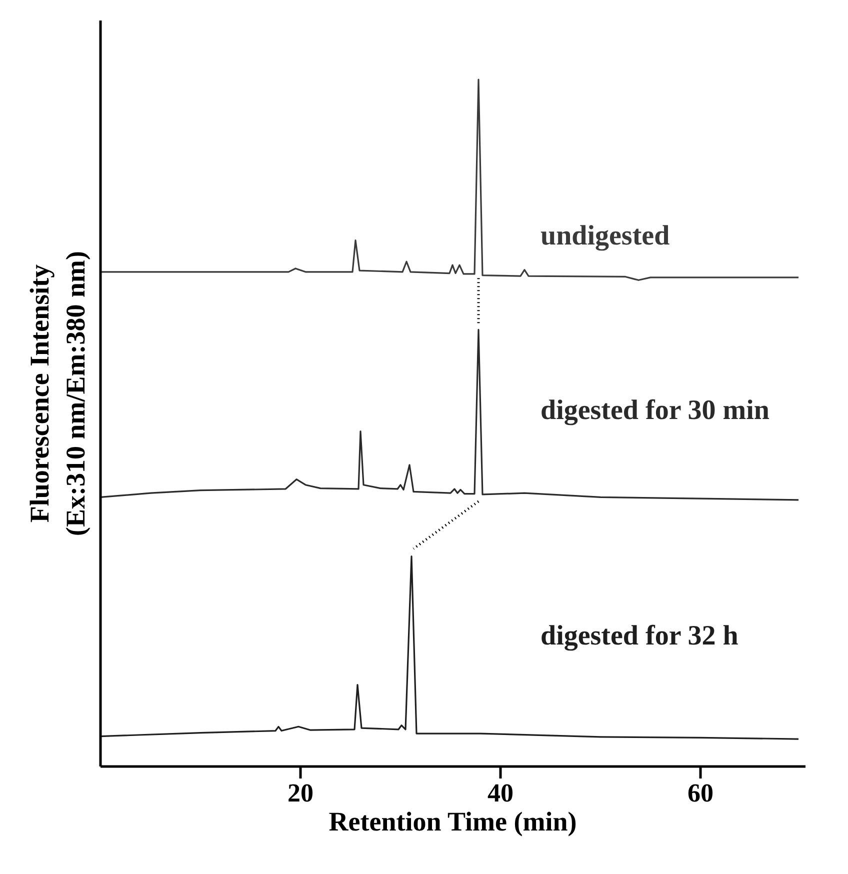  Describe the element at coordinates (701, 793) in the screenshot. I see `x-tick-label: 60` at that location.